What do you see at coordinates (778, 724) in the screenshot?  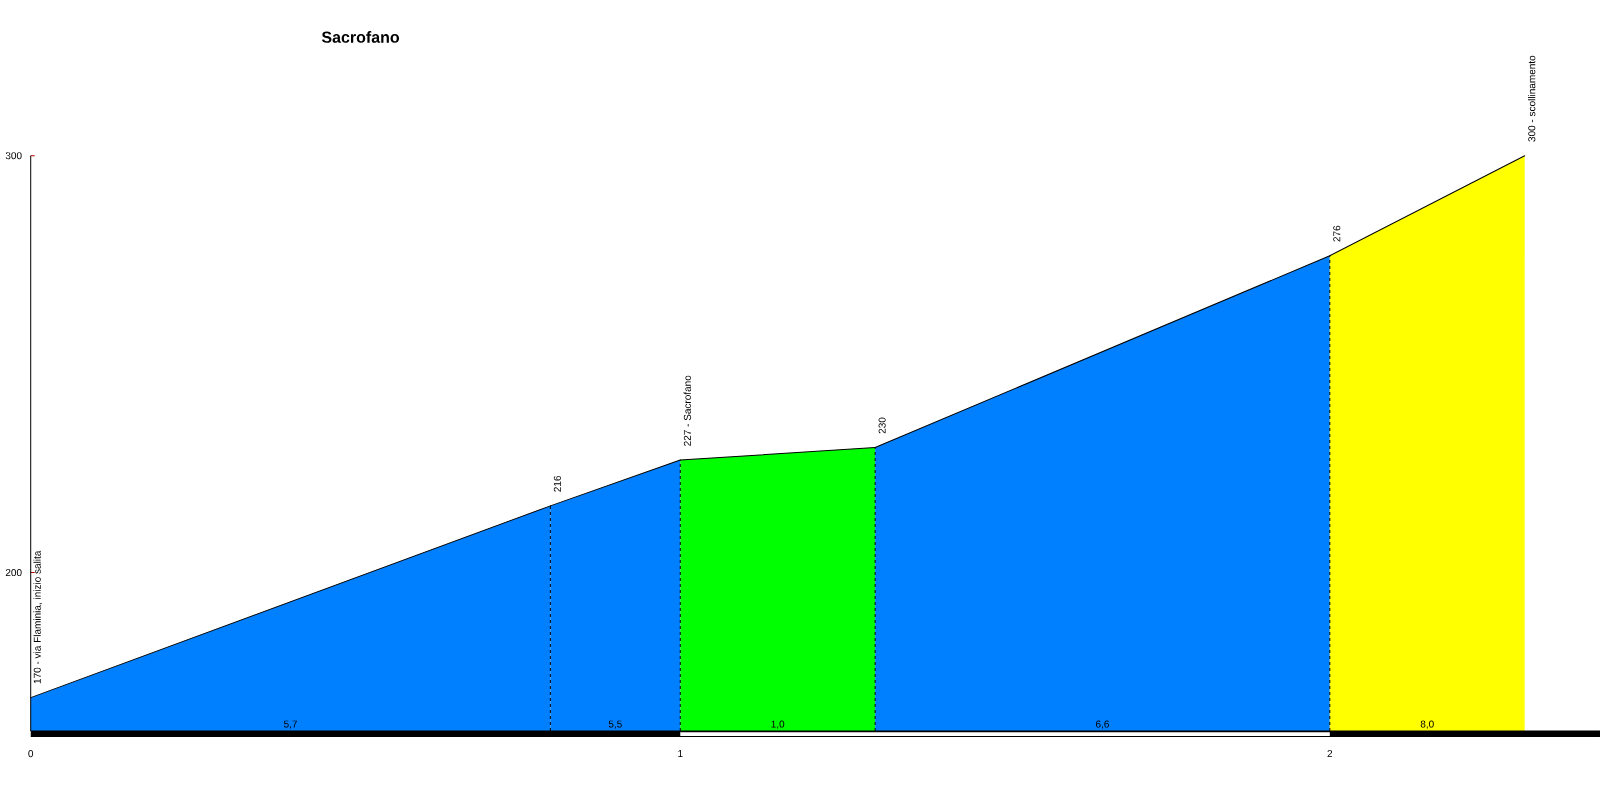 I see `annotation: 1,0` at bounding box center [778, 724].